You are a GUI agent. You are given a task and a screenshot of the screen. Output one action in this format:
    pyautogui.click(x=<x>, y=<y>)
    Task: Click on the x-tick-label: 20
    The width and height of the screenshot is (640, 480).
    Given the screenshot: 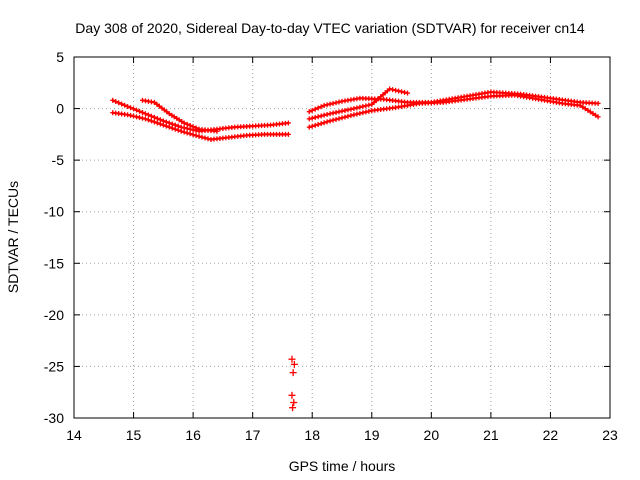 What is the action you would take?
    pyautogui.click(x=432, y=435)
    